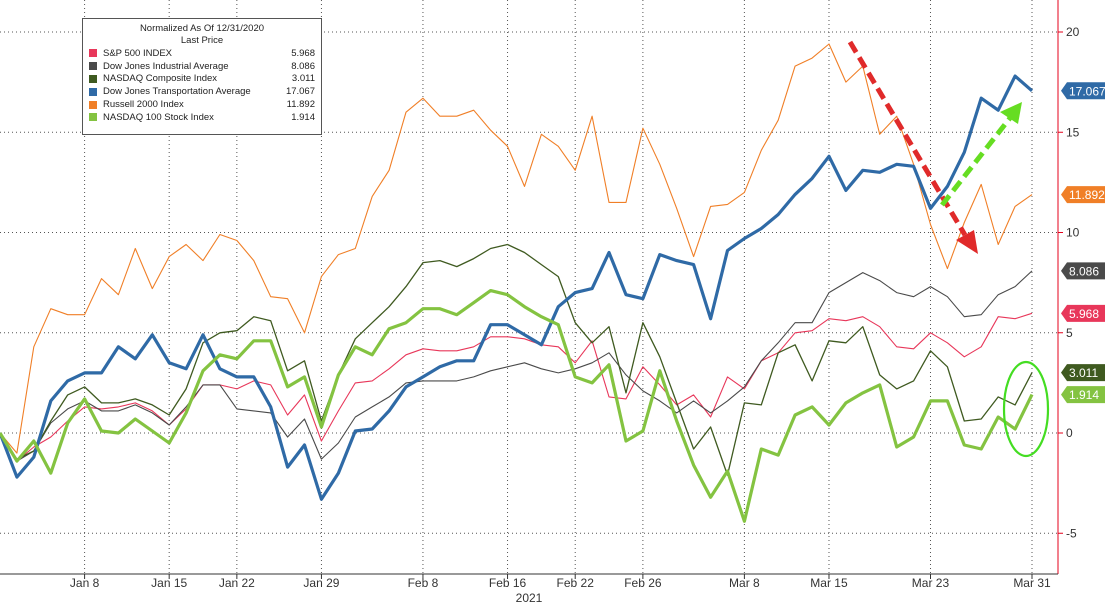 The image size is (1107, 606). I want to click on end-value-tag-text: 3.011, so click(1083, 373).